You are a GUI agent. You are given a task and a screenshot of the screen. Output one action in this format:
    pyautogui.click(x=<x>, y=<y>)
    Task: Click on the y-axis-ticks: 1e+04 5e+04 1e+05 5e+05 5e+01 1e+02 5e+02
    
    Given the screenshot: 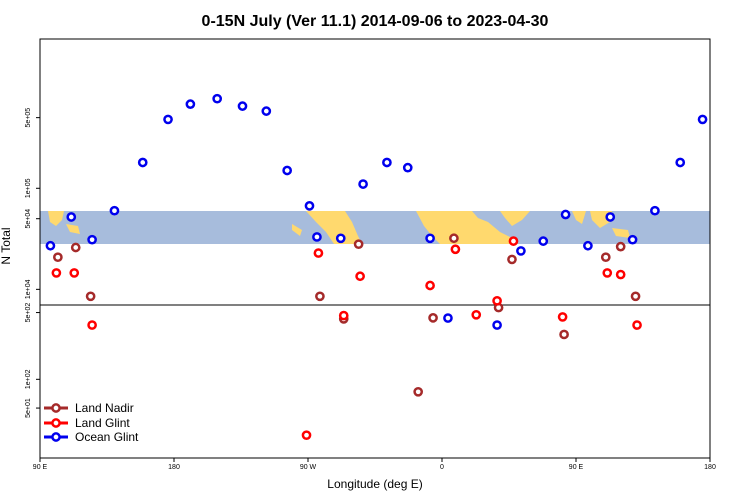 What is the action you would take?
    pyautogui.click(x=32, y=263)
    